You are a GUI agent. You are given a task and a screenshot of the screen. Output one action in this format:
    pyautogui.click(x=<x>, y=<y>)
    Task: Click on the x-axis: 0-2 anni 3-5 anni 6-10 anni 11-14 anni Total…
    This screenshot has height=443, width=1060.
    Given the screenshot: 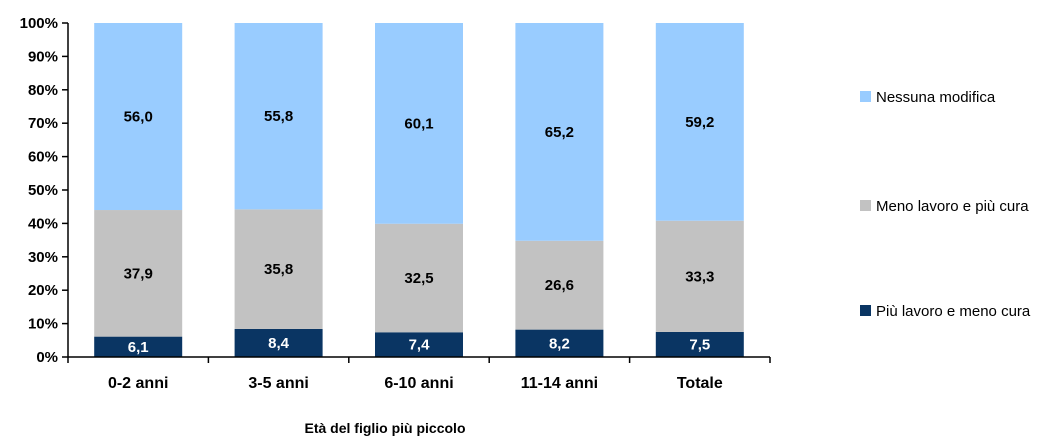 What is the action you would take?
    pyautogui.click(x=419, y=374)
    